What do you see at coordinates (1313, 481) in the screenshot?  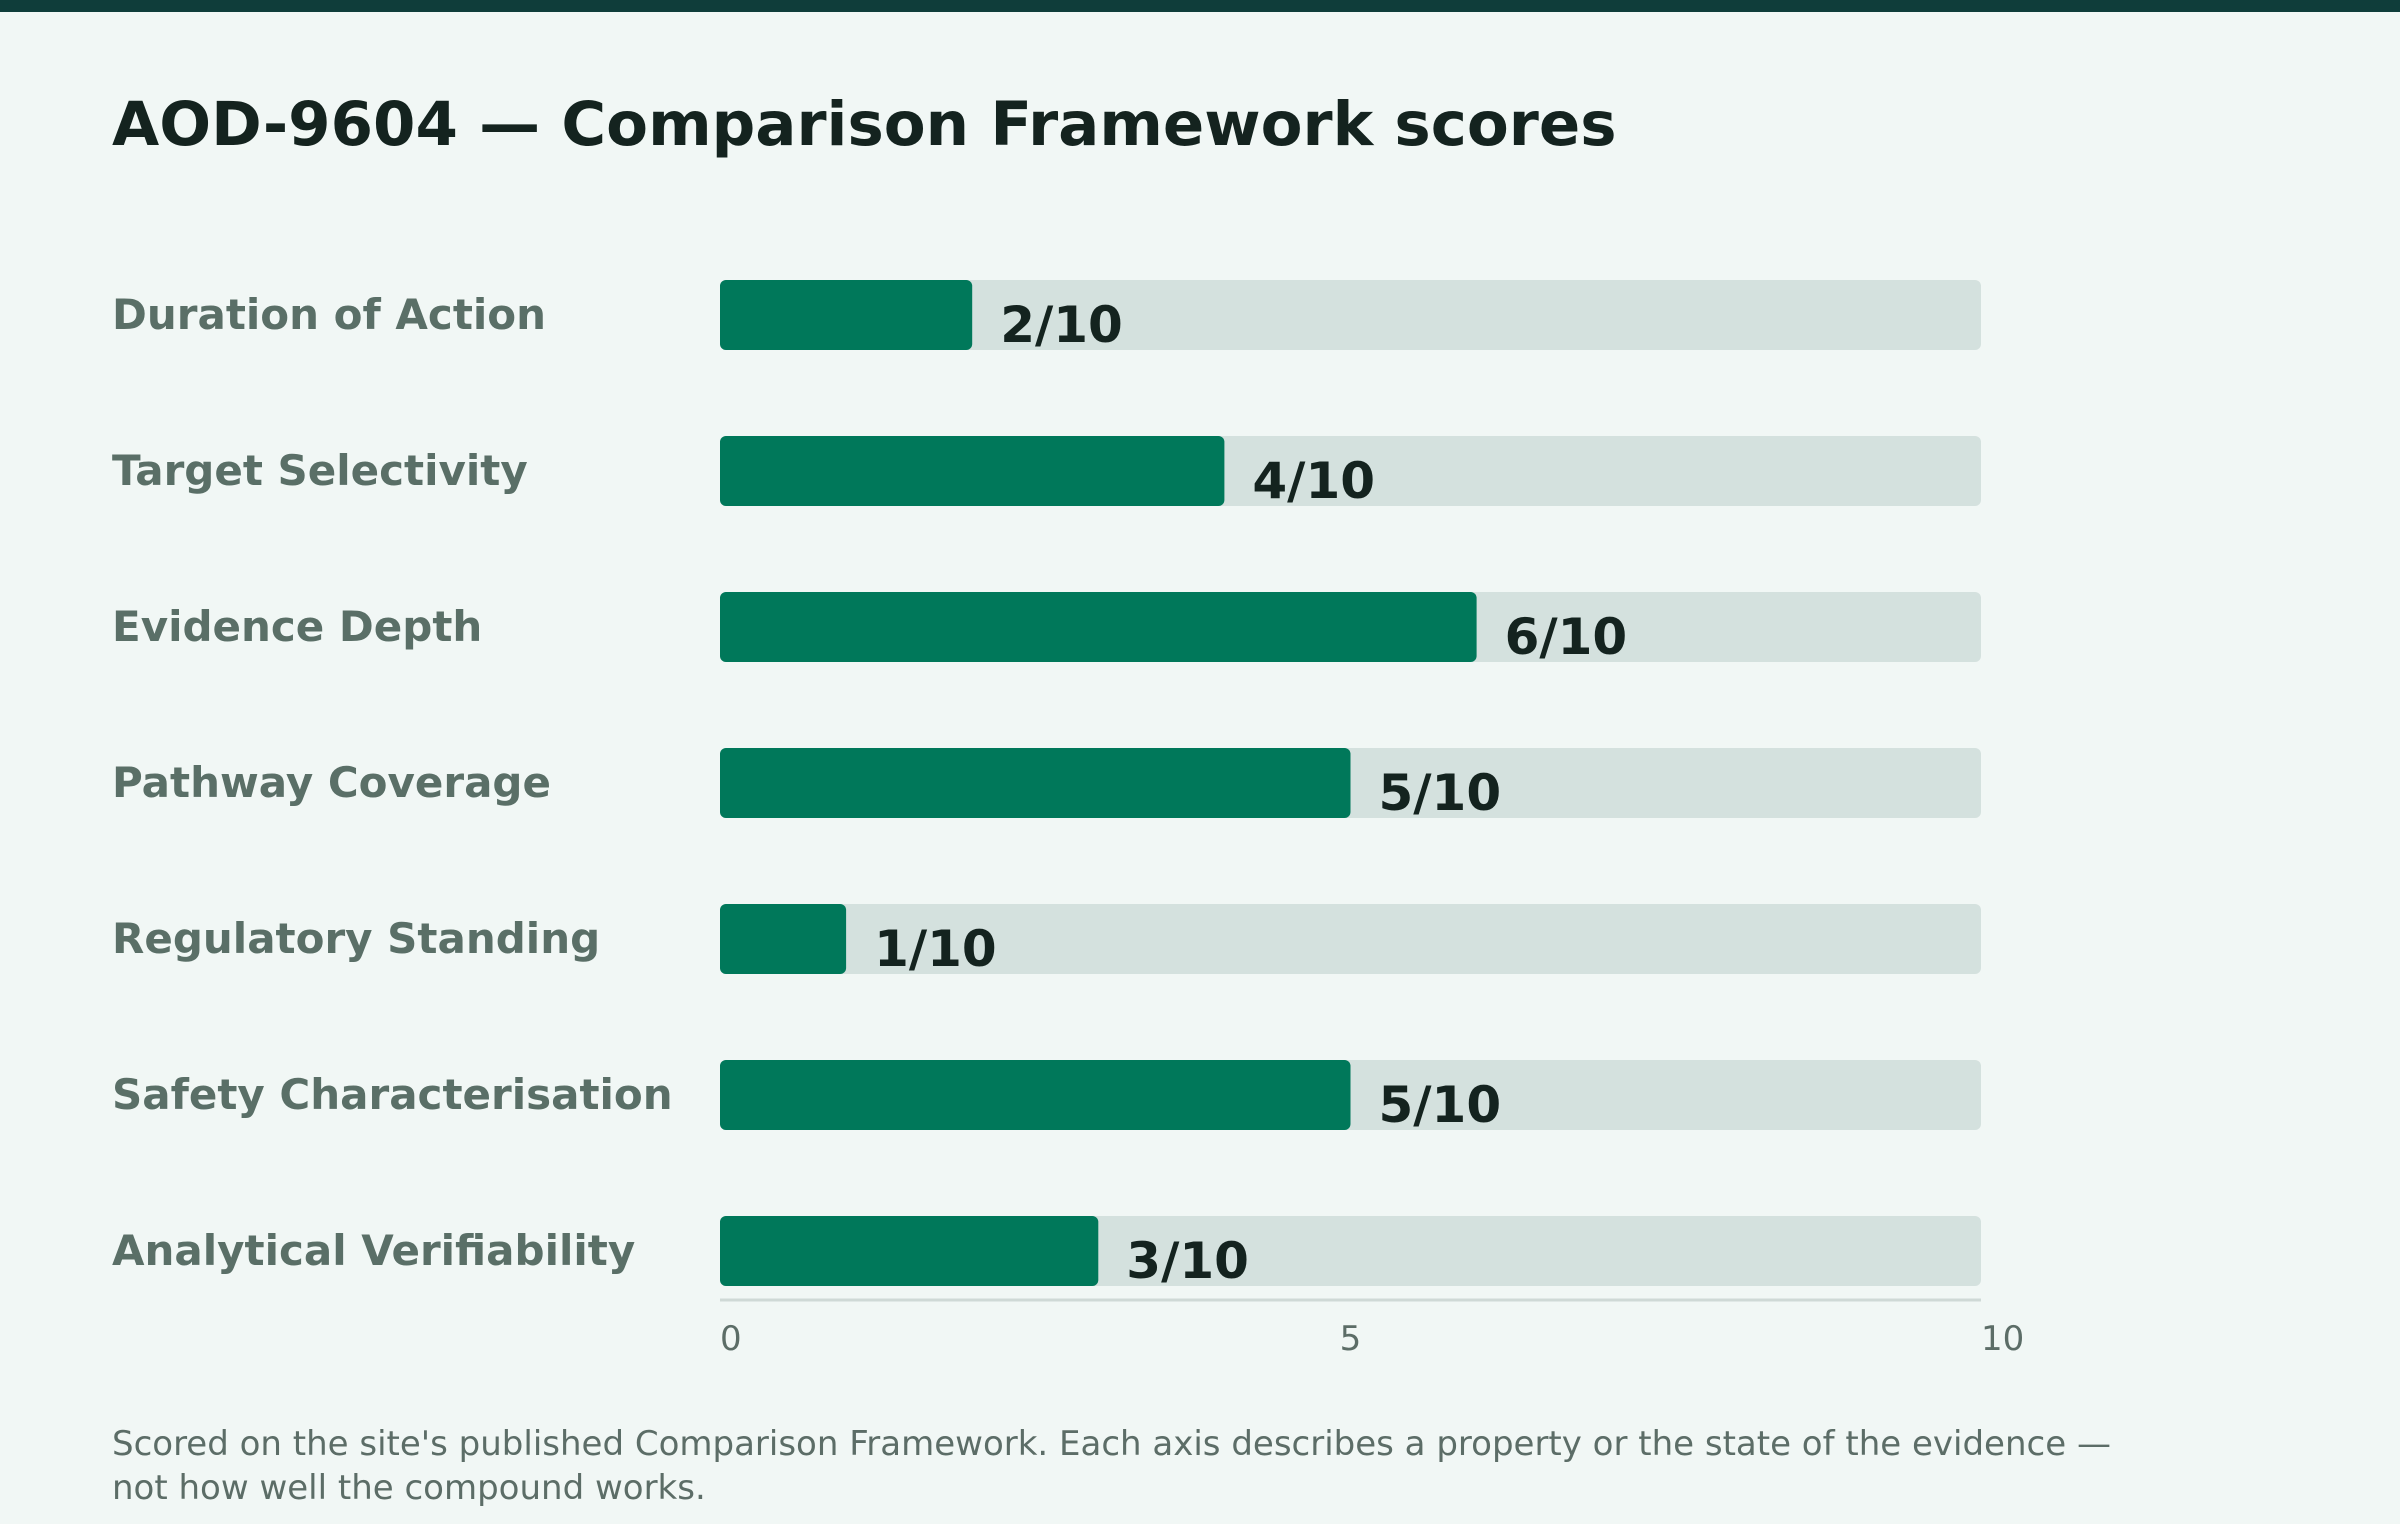 I see `value-label: 4/10` at bounding box center [1313, 481].